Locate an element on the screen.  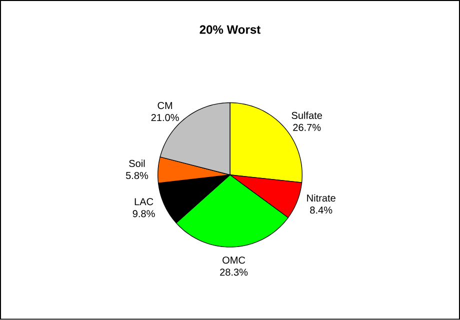
data-label: 9.8% is located at coordinates (143, 214).